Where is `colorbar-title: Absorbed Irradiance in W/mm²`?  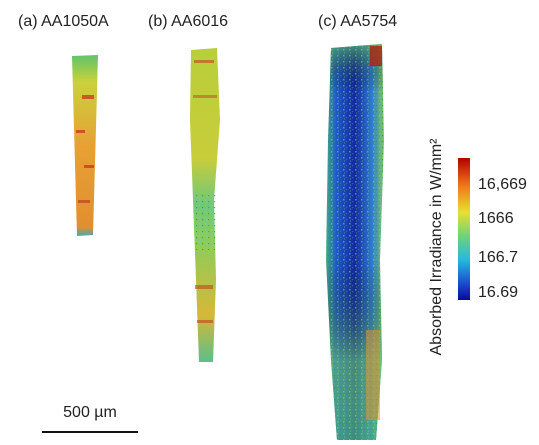 colorbar-title: Absorbed Irradiance in W/mm² is located at coordinates (436, 247).